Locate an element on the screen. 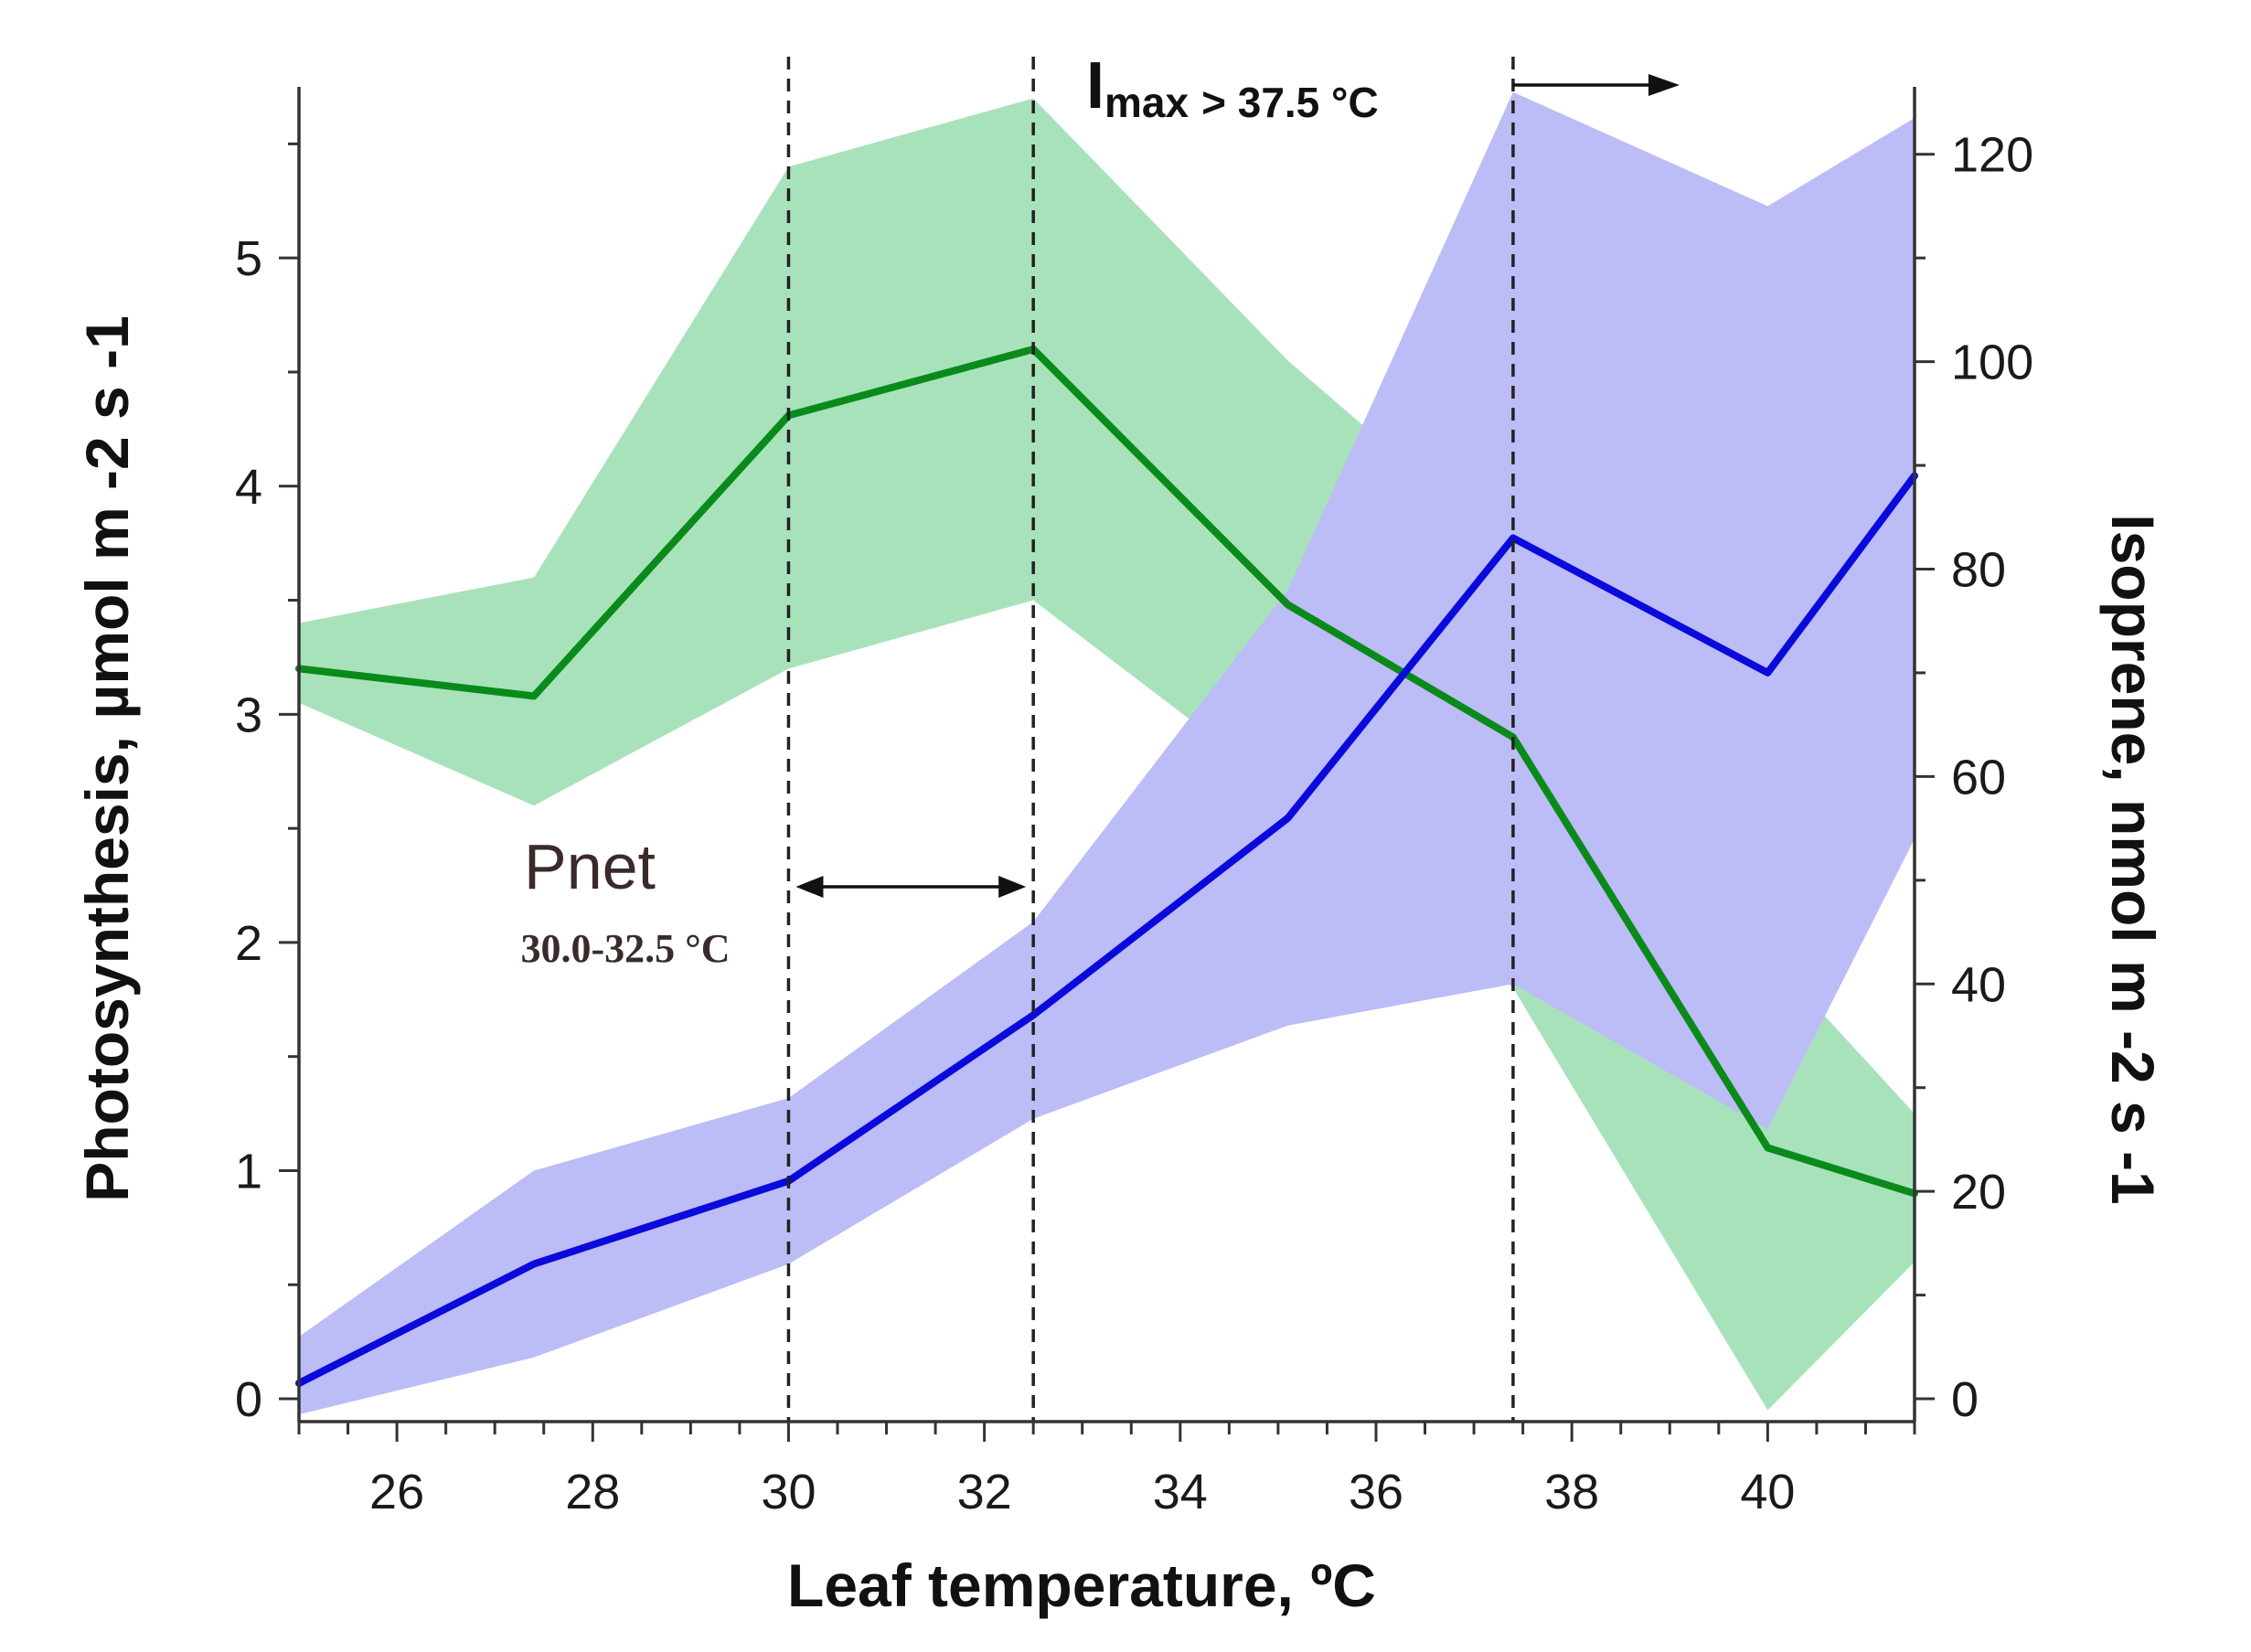 The width and height of the screenshot is (2251, 1652). imax-label: Imax > 37.5 °C is located at coordinates (1232, 87).